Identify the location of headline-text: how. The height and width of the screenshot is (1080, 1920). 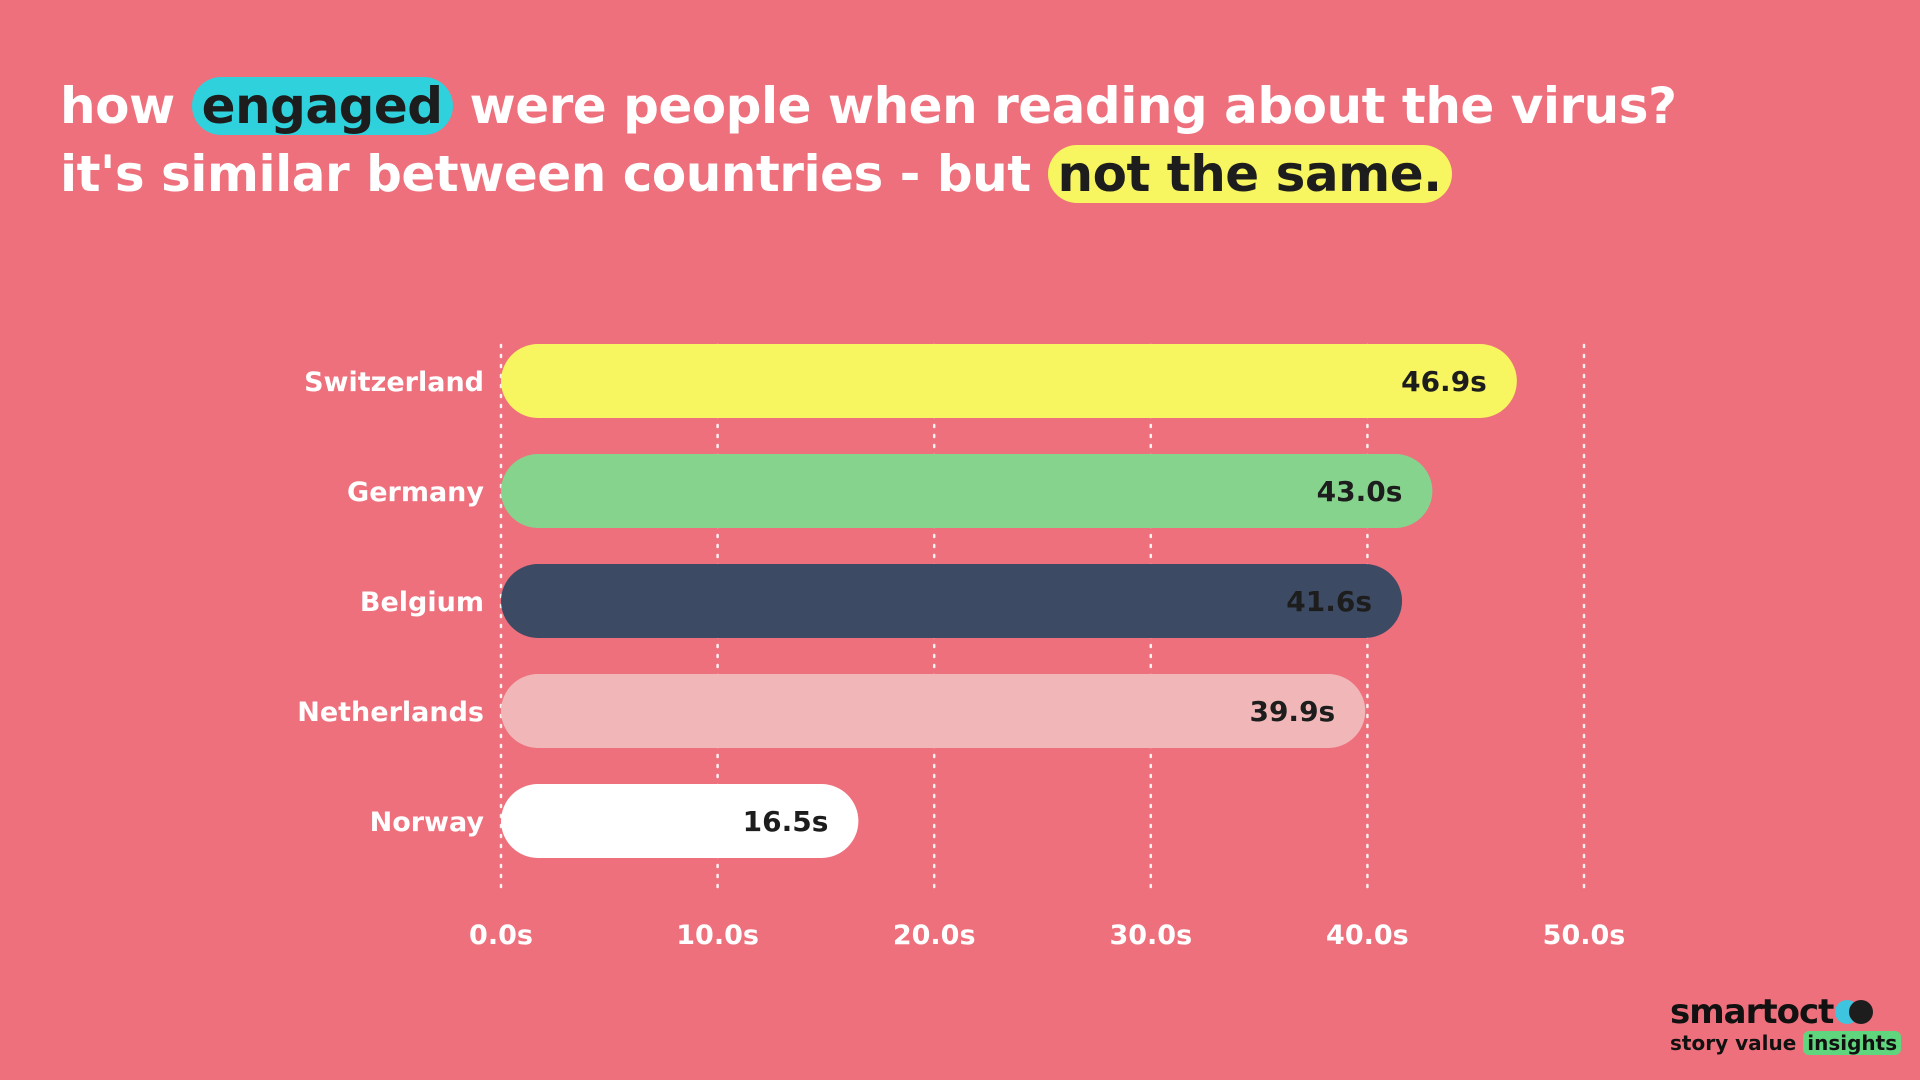
(117, 106).